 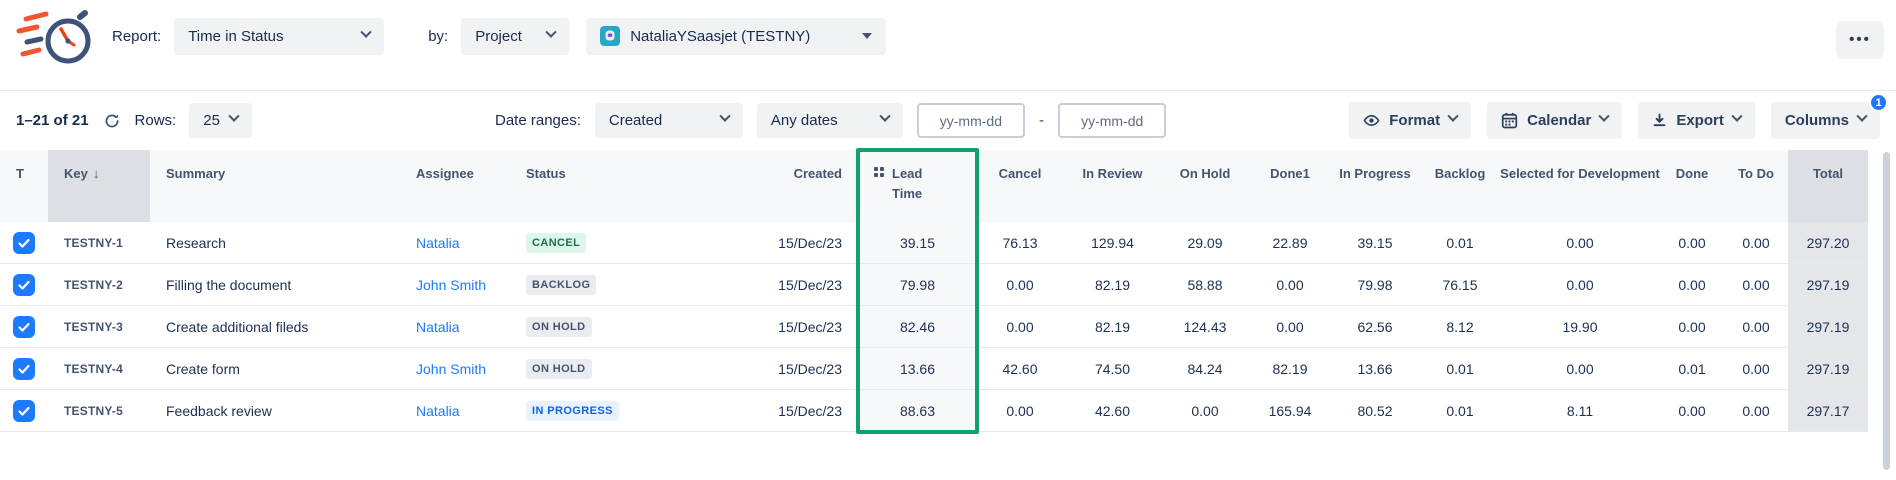 What do you see at coordinates (112, 121) in the screenshot?
I see `refresh-button` at bounding box center [112, 121].